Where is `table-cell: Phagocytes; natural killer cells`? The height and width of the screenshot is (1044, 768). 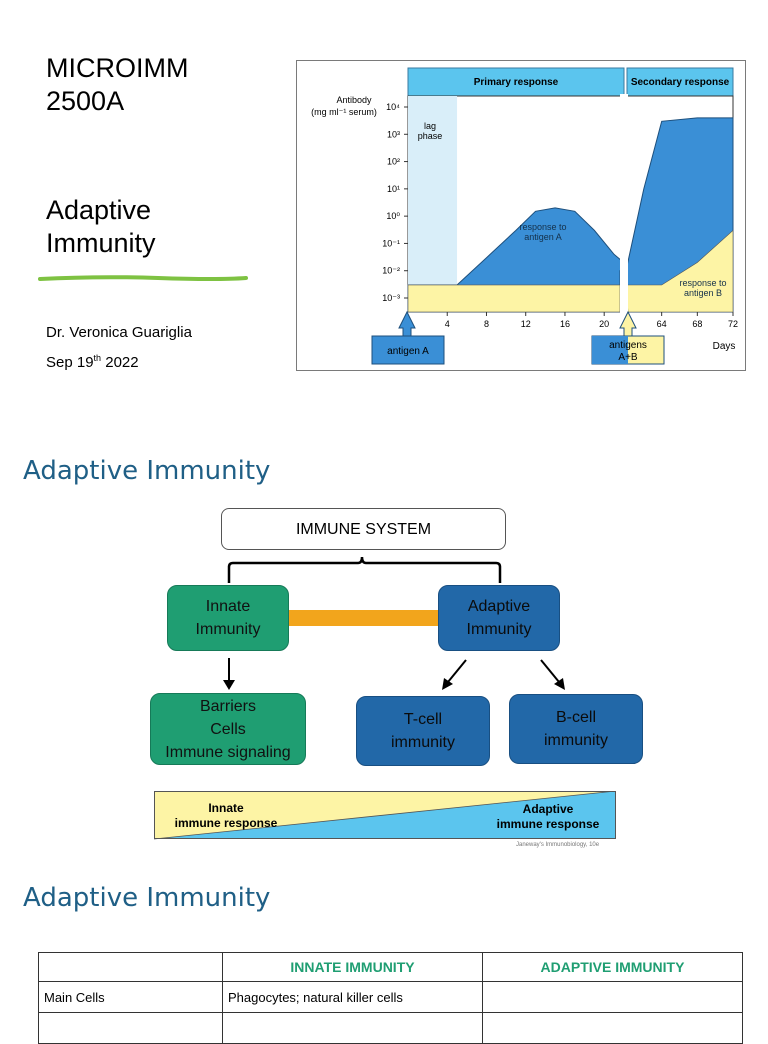
table-cell: Phagocytes; natural killer cells is located at coordinates (352, 997).